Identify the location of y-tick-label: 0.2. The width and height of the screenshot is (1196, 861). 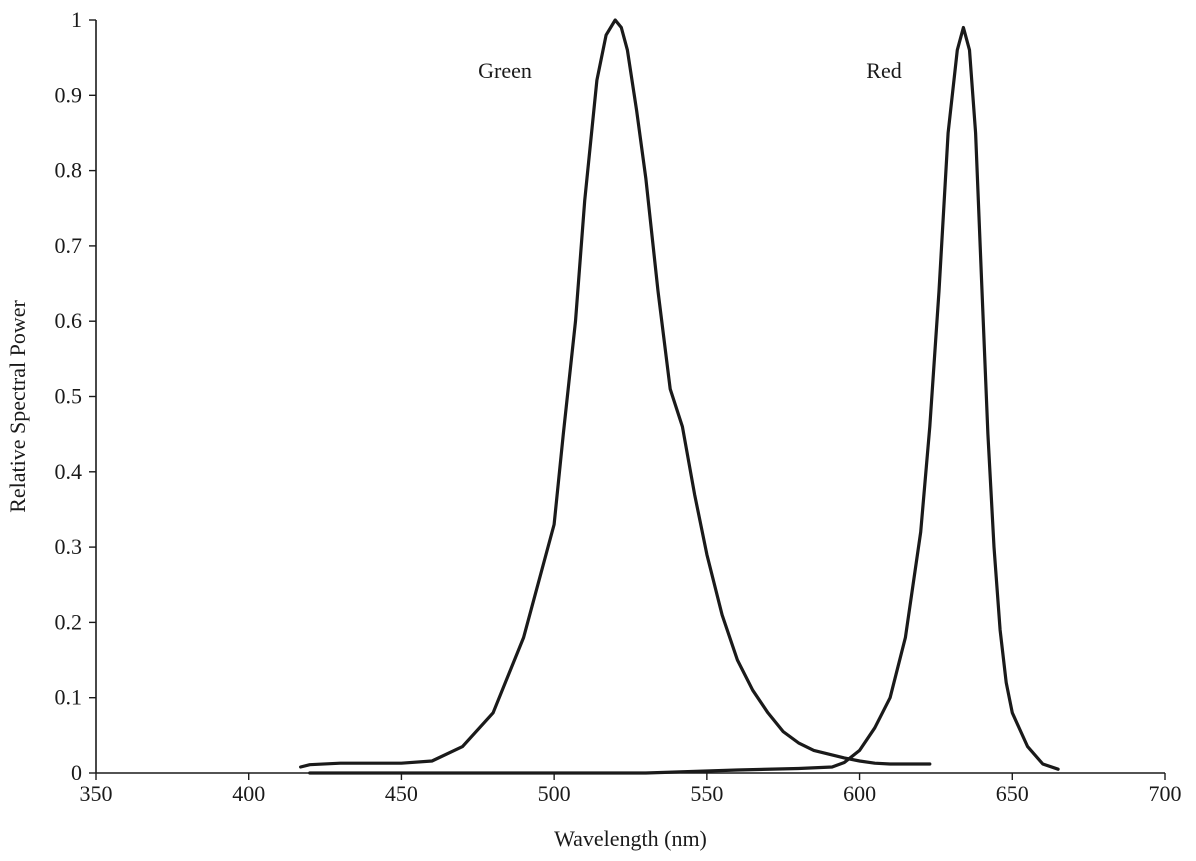
(69, 621).